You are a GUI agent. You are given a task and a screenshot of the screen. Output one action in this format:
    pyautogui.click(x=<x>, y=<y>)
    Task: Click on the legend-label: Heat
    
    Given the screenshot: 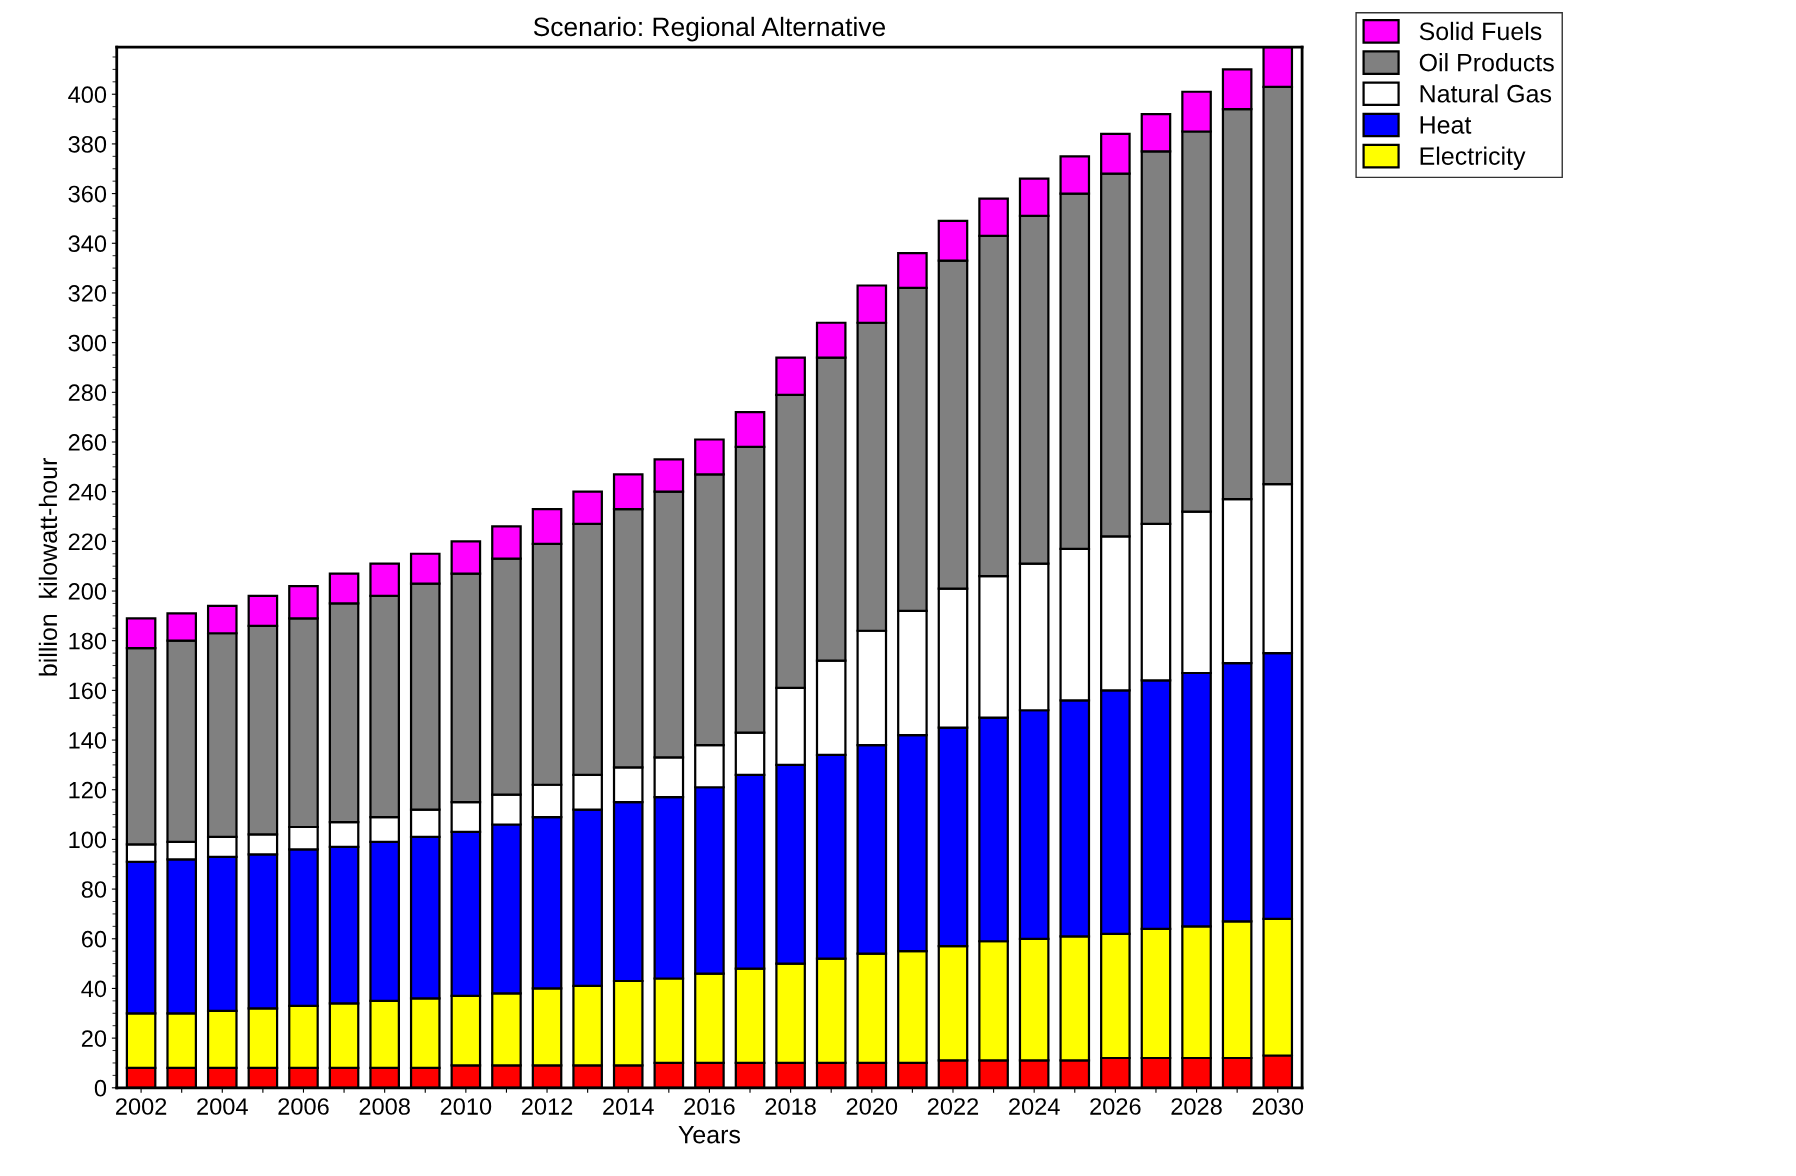 What is the action you would take?
    pyautogui.click(x=1446, y=125)
    